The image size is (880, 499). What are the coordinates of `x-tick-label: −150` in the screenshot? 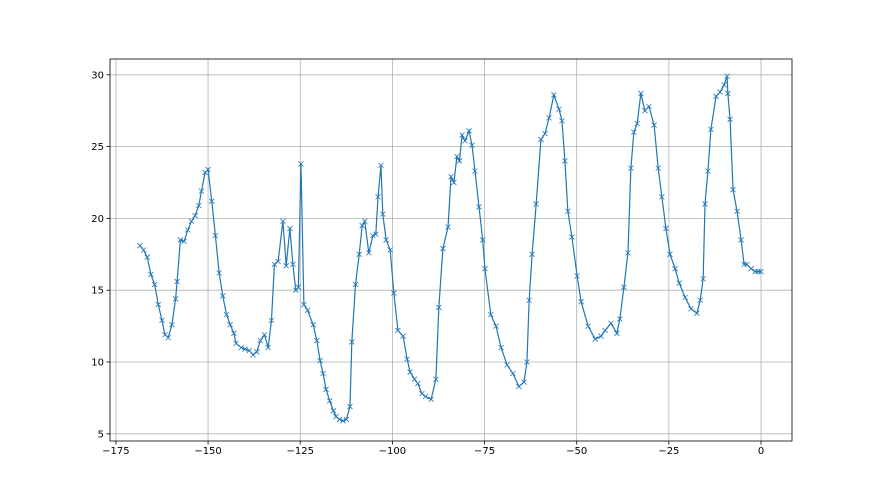 It's located at (207, 451).